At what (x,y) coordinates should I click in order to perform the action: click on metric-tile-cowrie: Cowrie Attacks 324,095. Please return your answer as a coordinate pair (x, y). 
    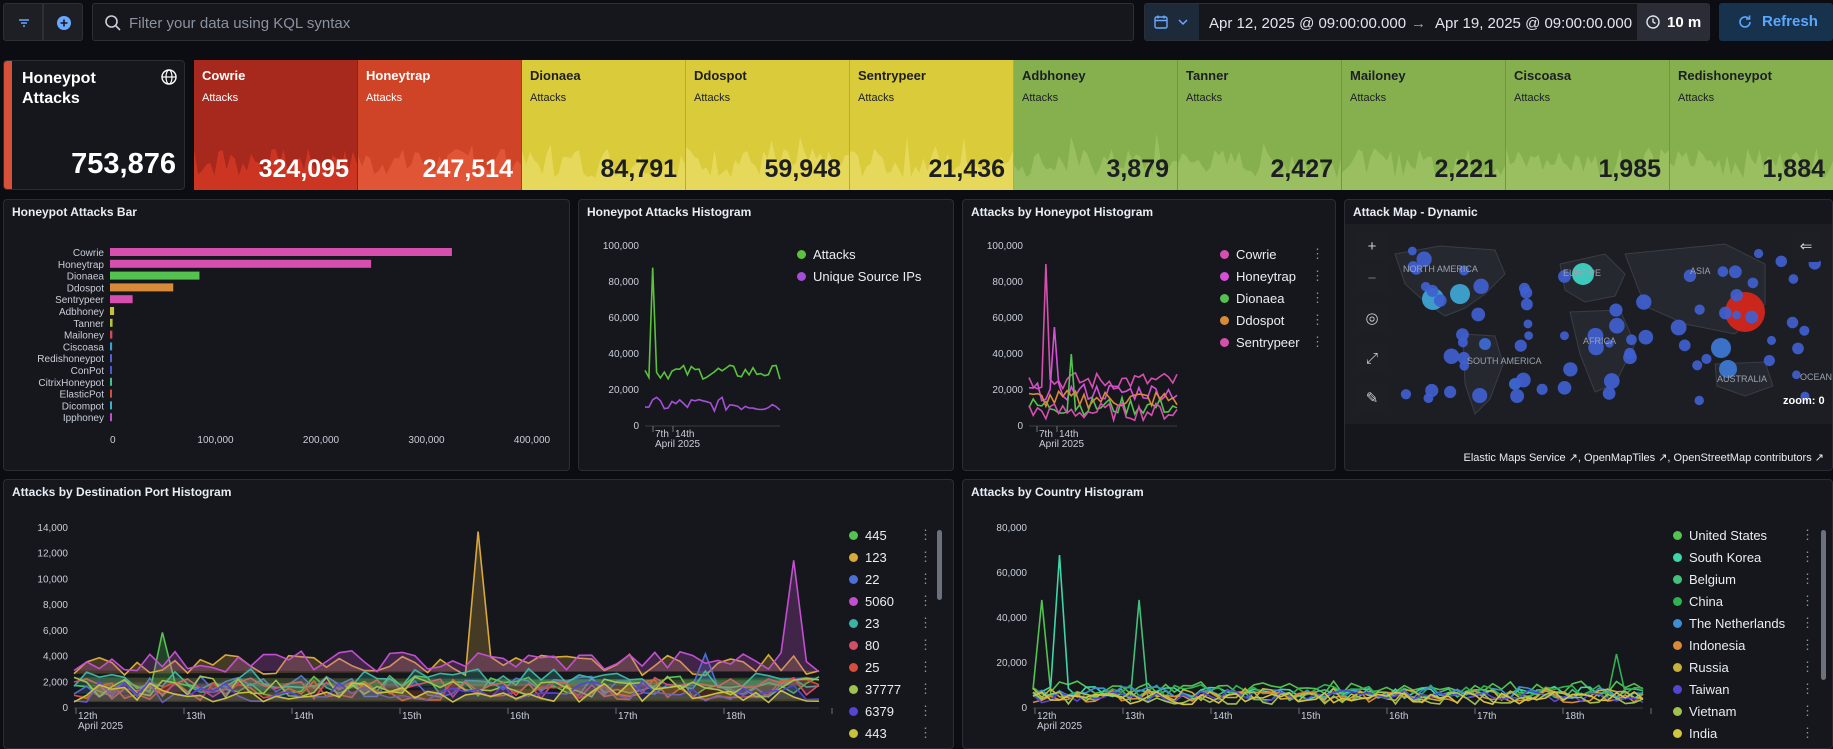
    Looking at the image, I should click on (276, 125).